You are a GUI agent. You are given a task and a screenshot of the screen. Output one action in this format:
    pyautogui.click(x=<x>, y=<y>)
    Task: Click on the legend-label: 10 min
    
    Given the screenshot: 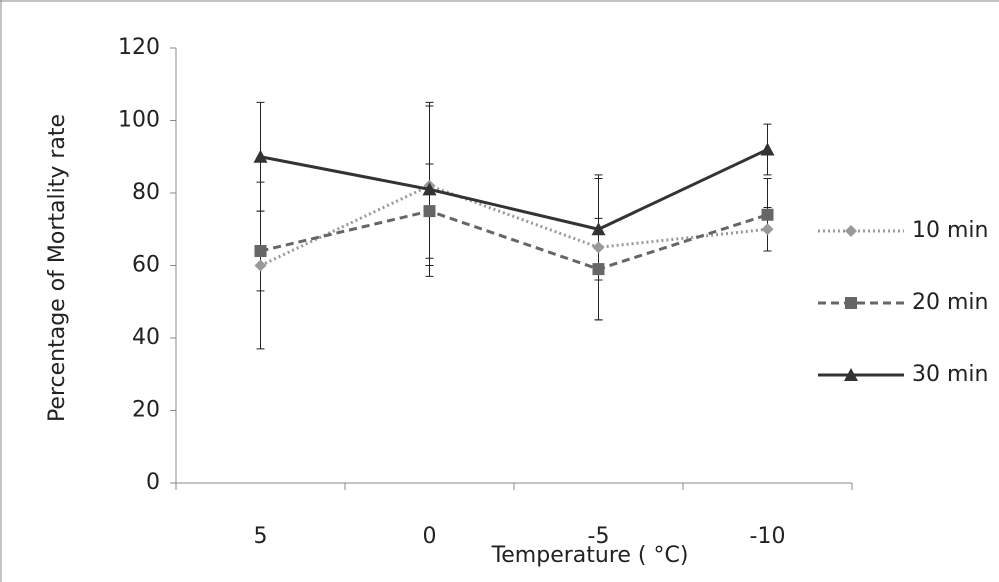 What is the action you would take?
    pyautogui.click(x=950, y=230)
    